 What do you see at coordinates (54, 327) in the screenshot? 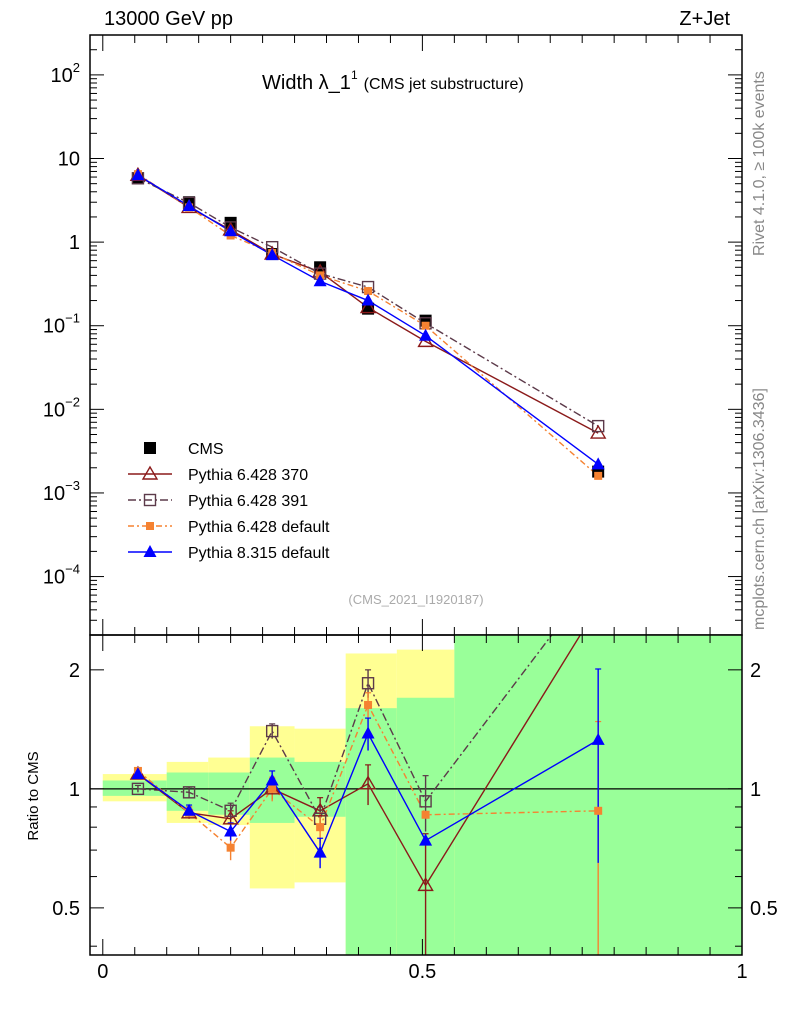
I see `main-ytick-label-base-3: 10` at bounding box center [54, 327].